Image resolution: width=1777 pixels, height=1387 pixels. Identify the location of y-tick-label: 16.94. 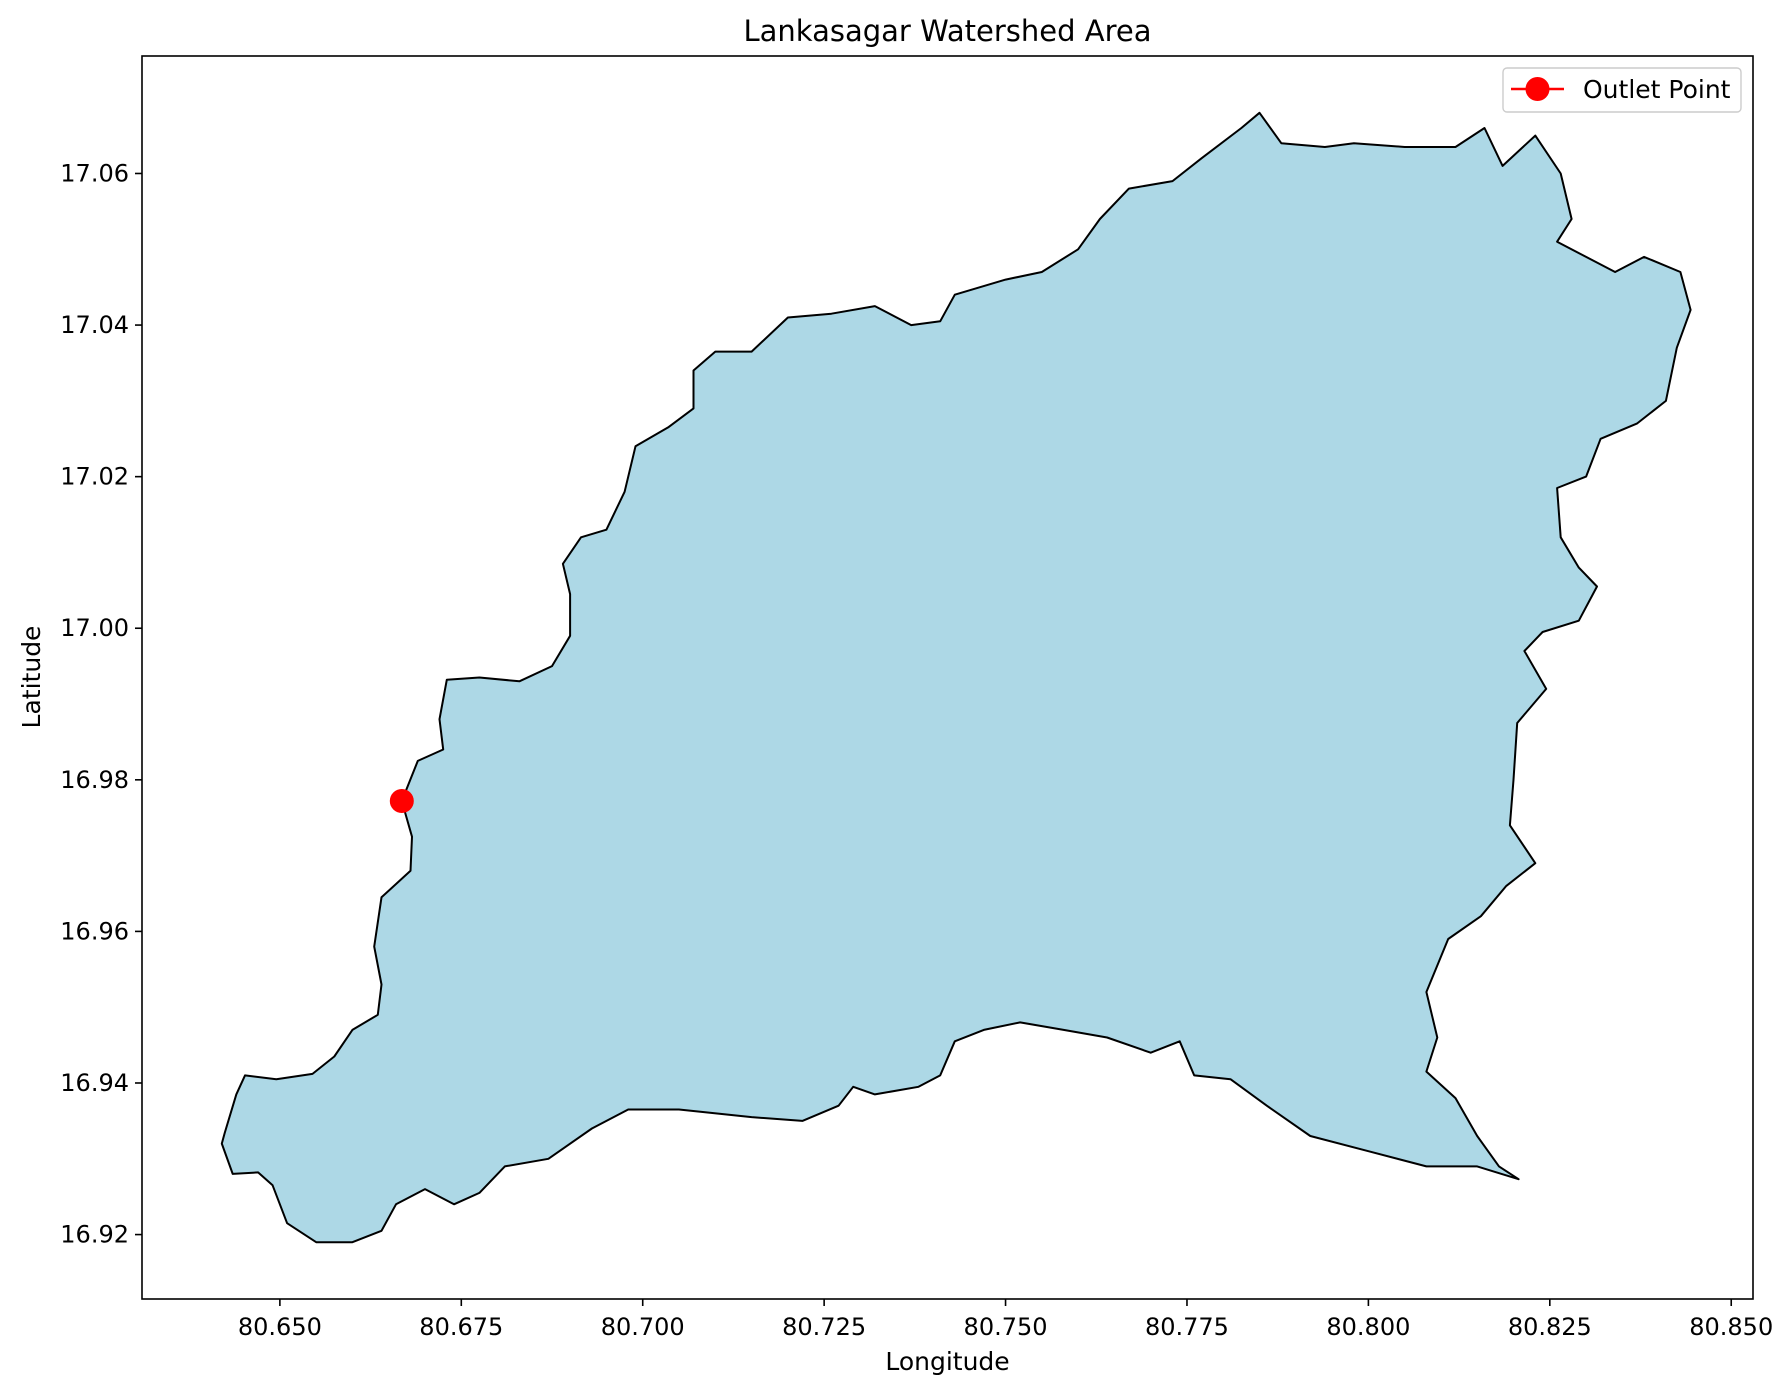
(94, 1083).